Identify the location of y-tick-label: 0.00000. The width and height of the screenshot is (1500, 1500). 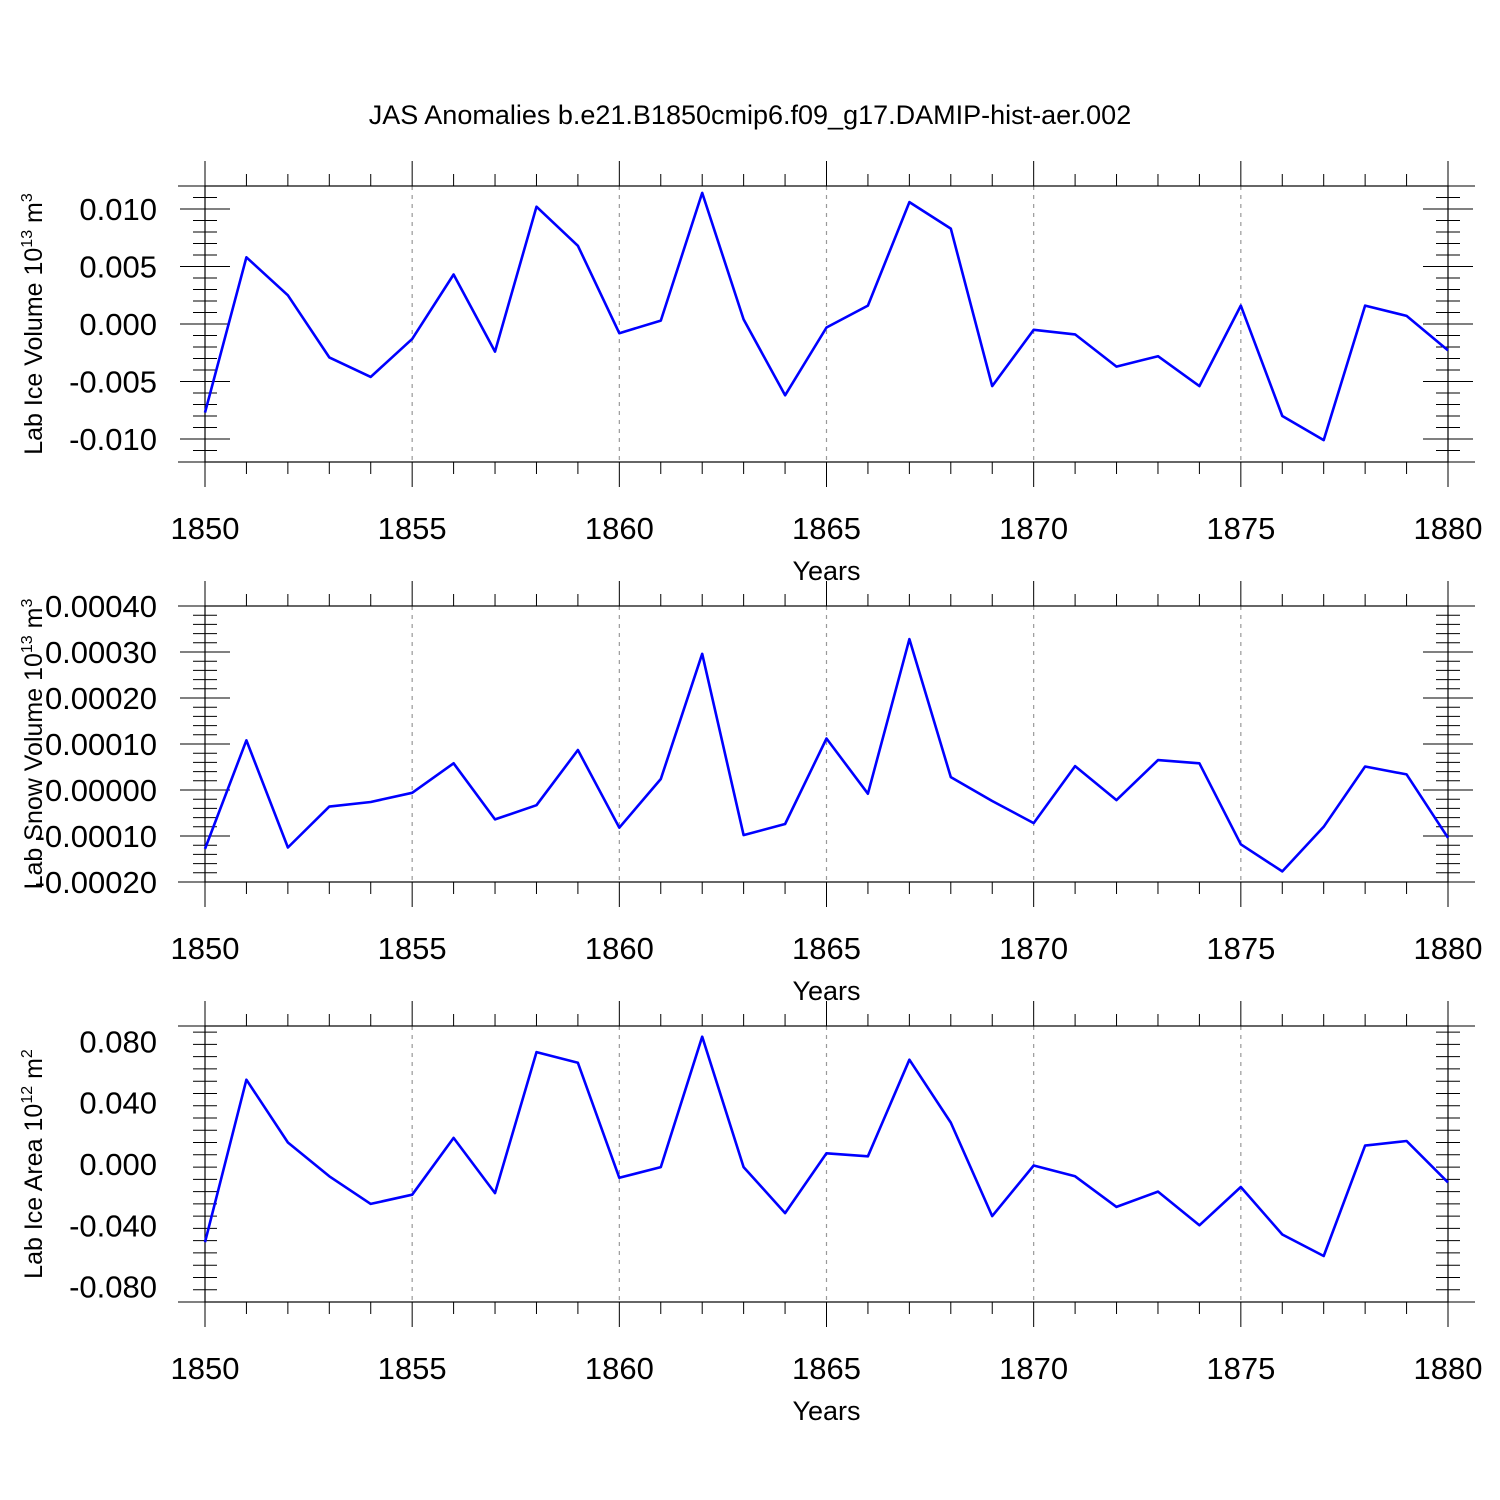
(101, 790).